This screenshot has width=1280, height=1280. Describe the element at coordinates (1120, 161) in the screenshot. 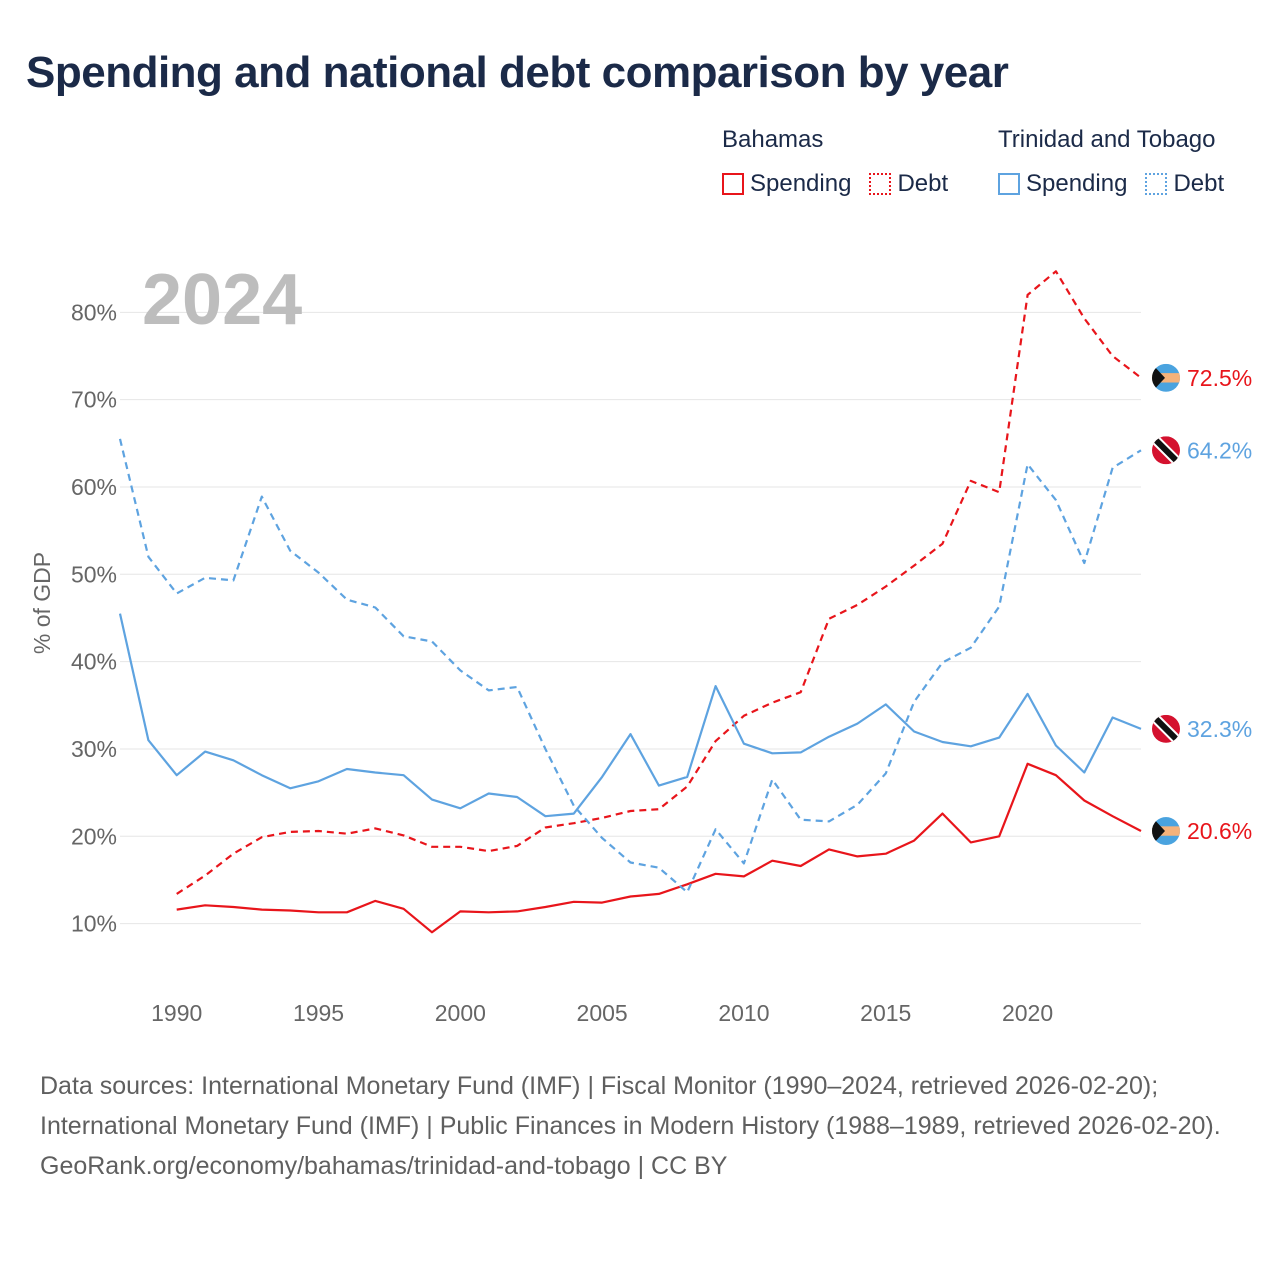

I see `legend-group-trinidad: Trinidad and Tobago Spending Debt` at that location.